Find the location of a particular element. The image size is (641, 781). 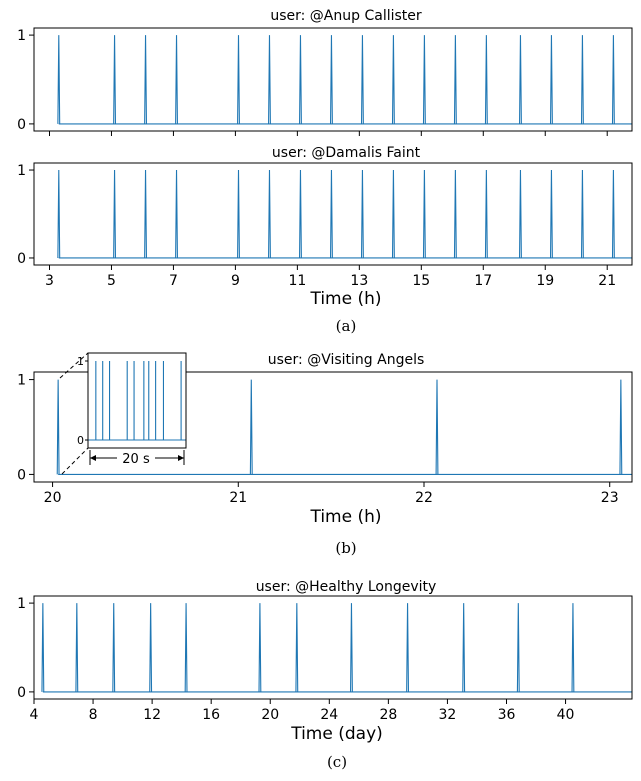

x-tick-label: 15 is located at coordinates (421, 281).